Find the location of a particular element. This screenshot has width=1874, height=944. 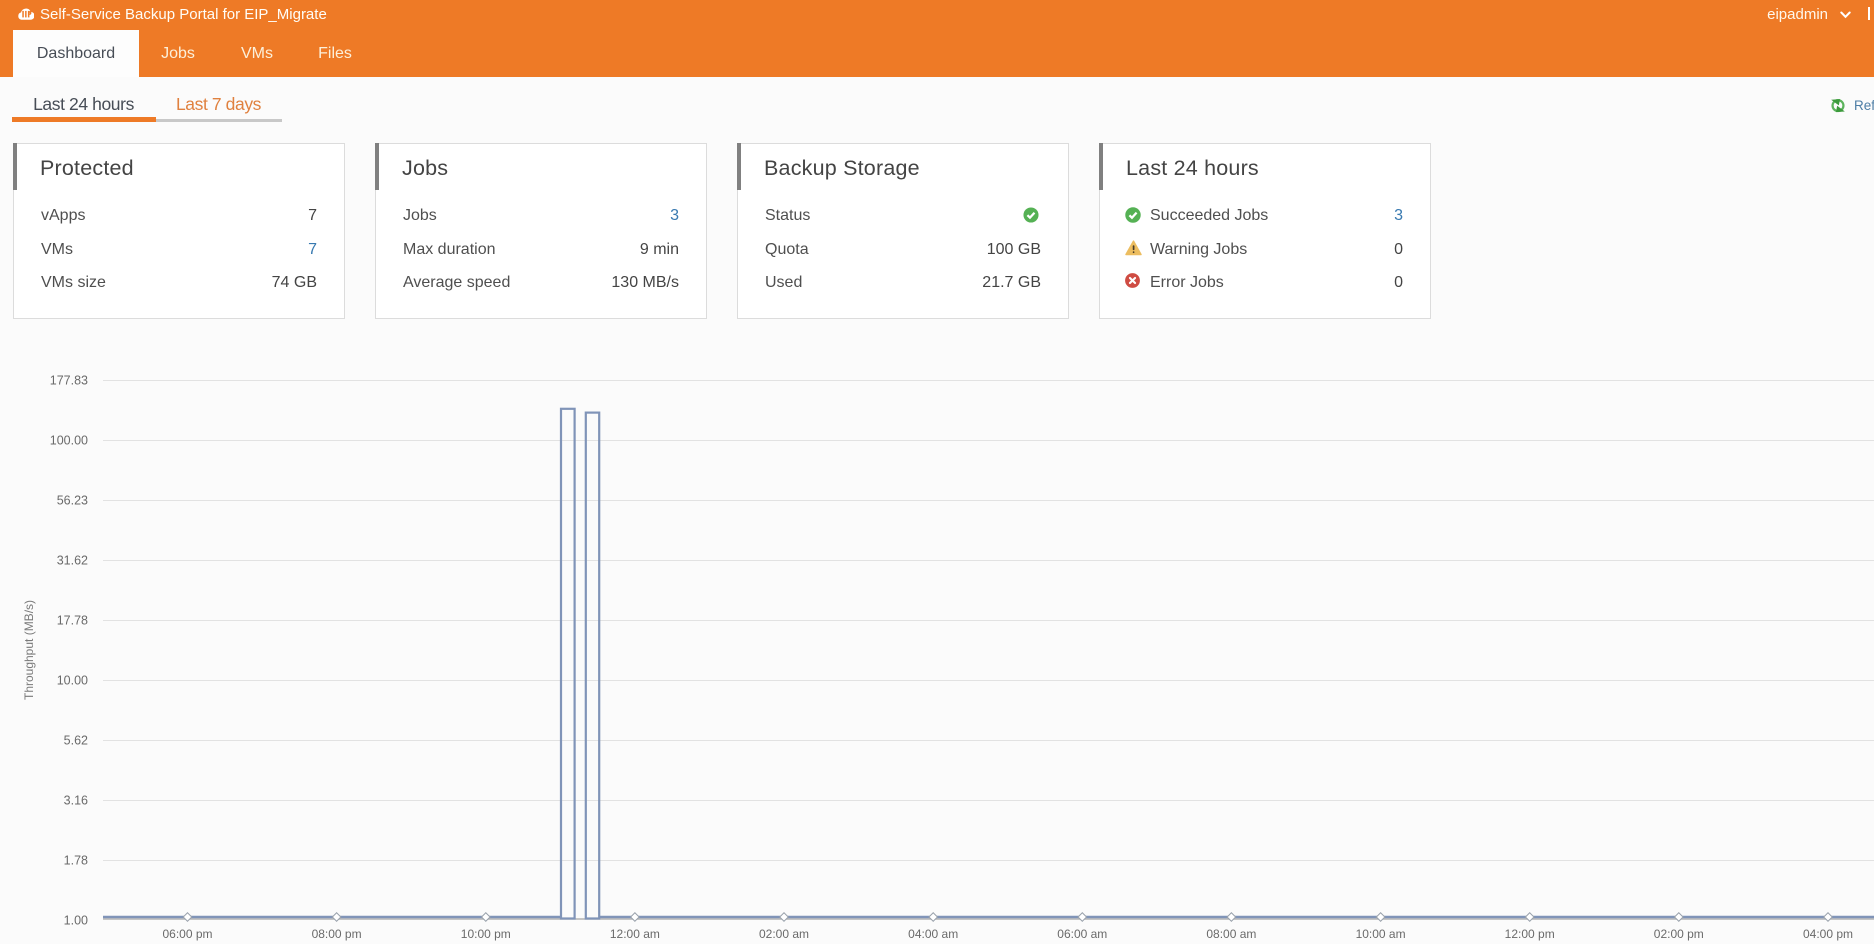

svg-text: 177.83 is located at coordinates (69, 381).